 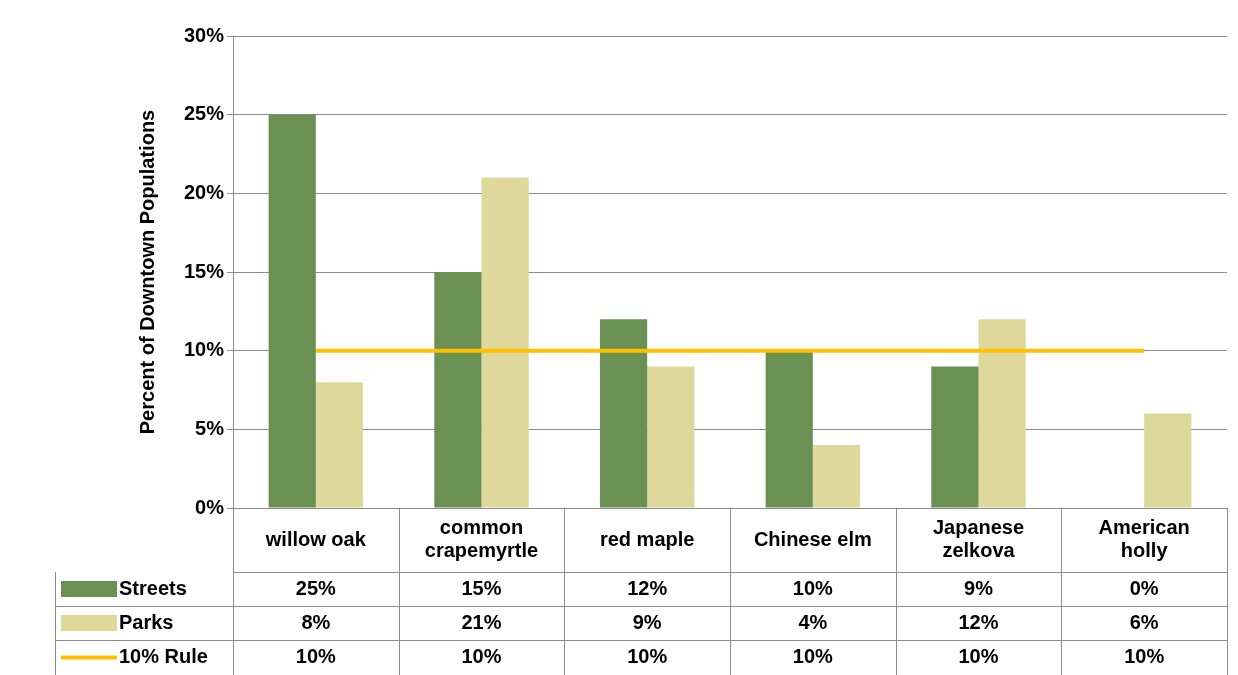 I want to click on data-label: 25%, so click(x=316, y=587).